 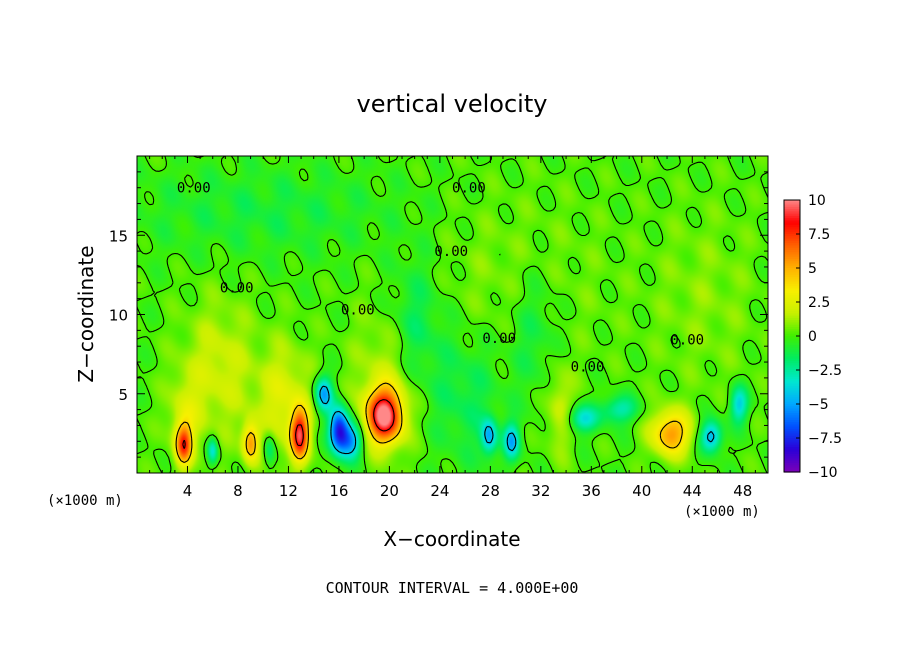 What do you see at coordinates (118, 236) in the screenshot?
I see `y-tick-label: 15` at bounding box center [118, 236].